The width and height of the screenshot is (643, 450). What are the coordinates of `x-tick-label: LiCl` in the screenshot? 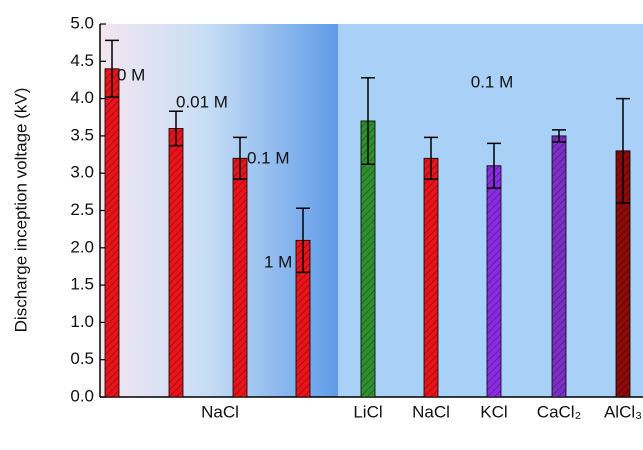 It's located at (367, 411).